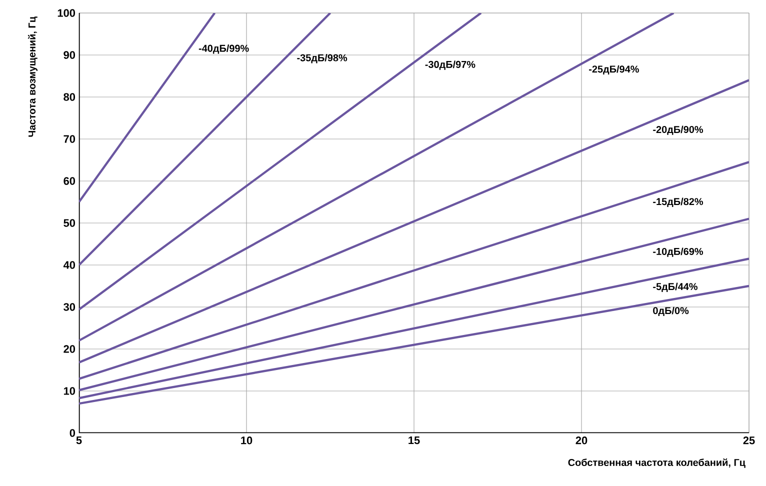 The image size is (766, 486). What do you see at coordinates (582, 440) in the screenshot?
I see `x-tick-label: 20` at bounding box center [582, 440].